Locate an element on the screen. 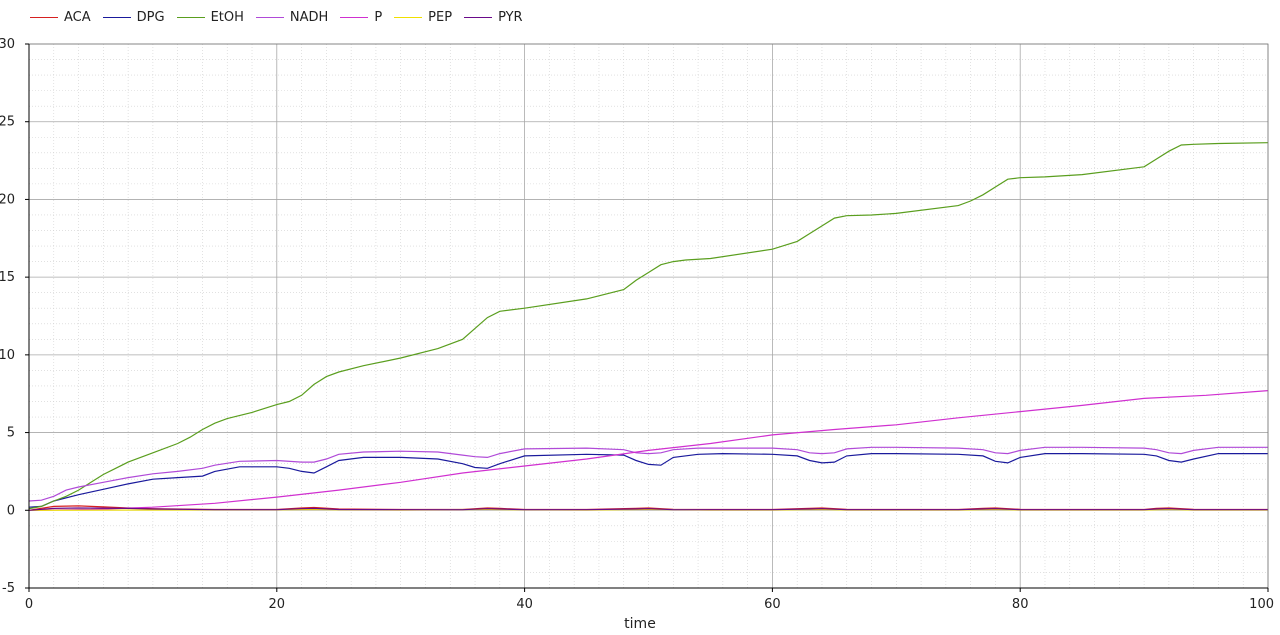 Image resolution: width=1280 pixels, height=635 pixels. series-line-dpg is located at coordinates (648, 480).